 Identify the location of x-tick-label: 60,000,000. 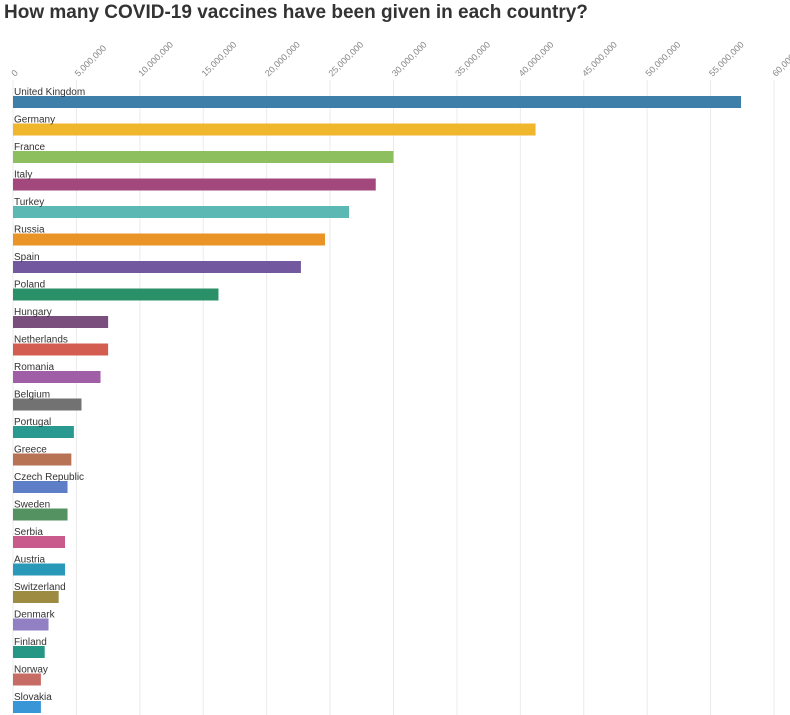
(780, 58).